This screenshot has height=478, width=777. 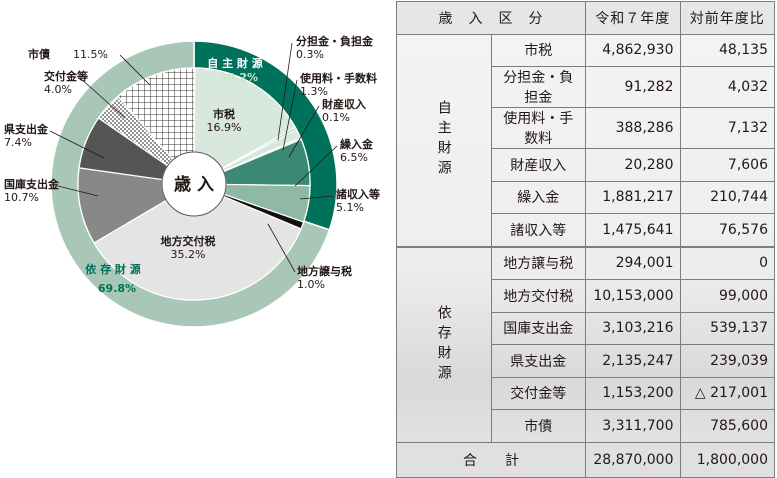 What do you see at coordinates (633, 361) in the screenshot?
I see `row-amount: 2,135,247` at bounding box center [633, 361].